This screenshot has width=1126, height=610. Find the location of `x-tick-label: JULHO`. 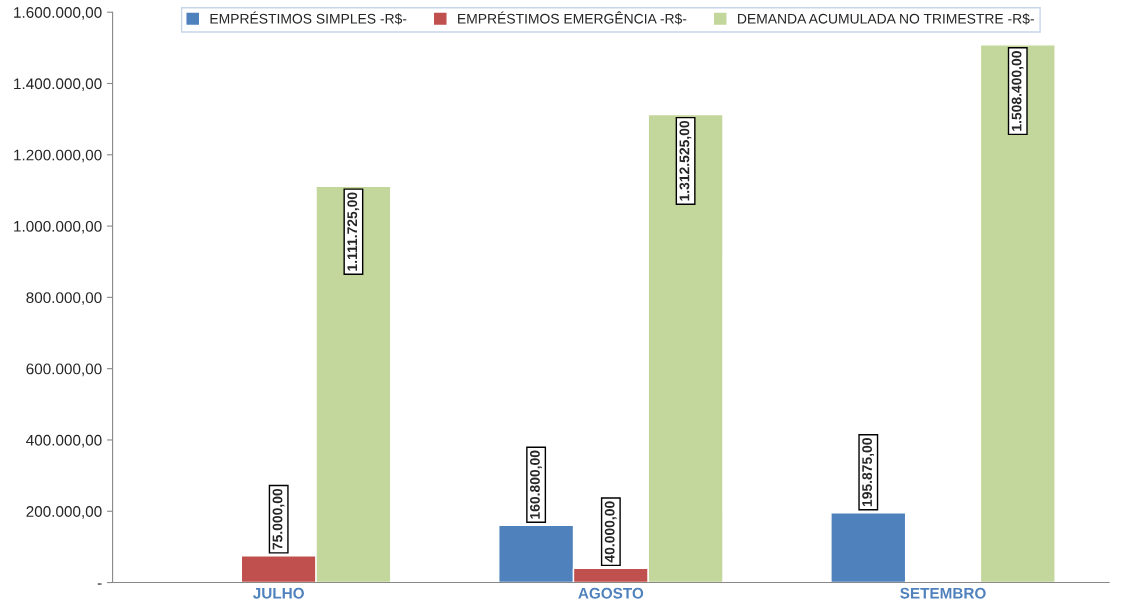

x-tick-label: JULHO is located at coordinates (278, 593).